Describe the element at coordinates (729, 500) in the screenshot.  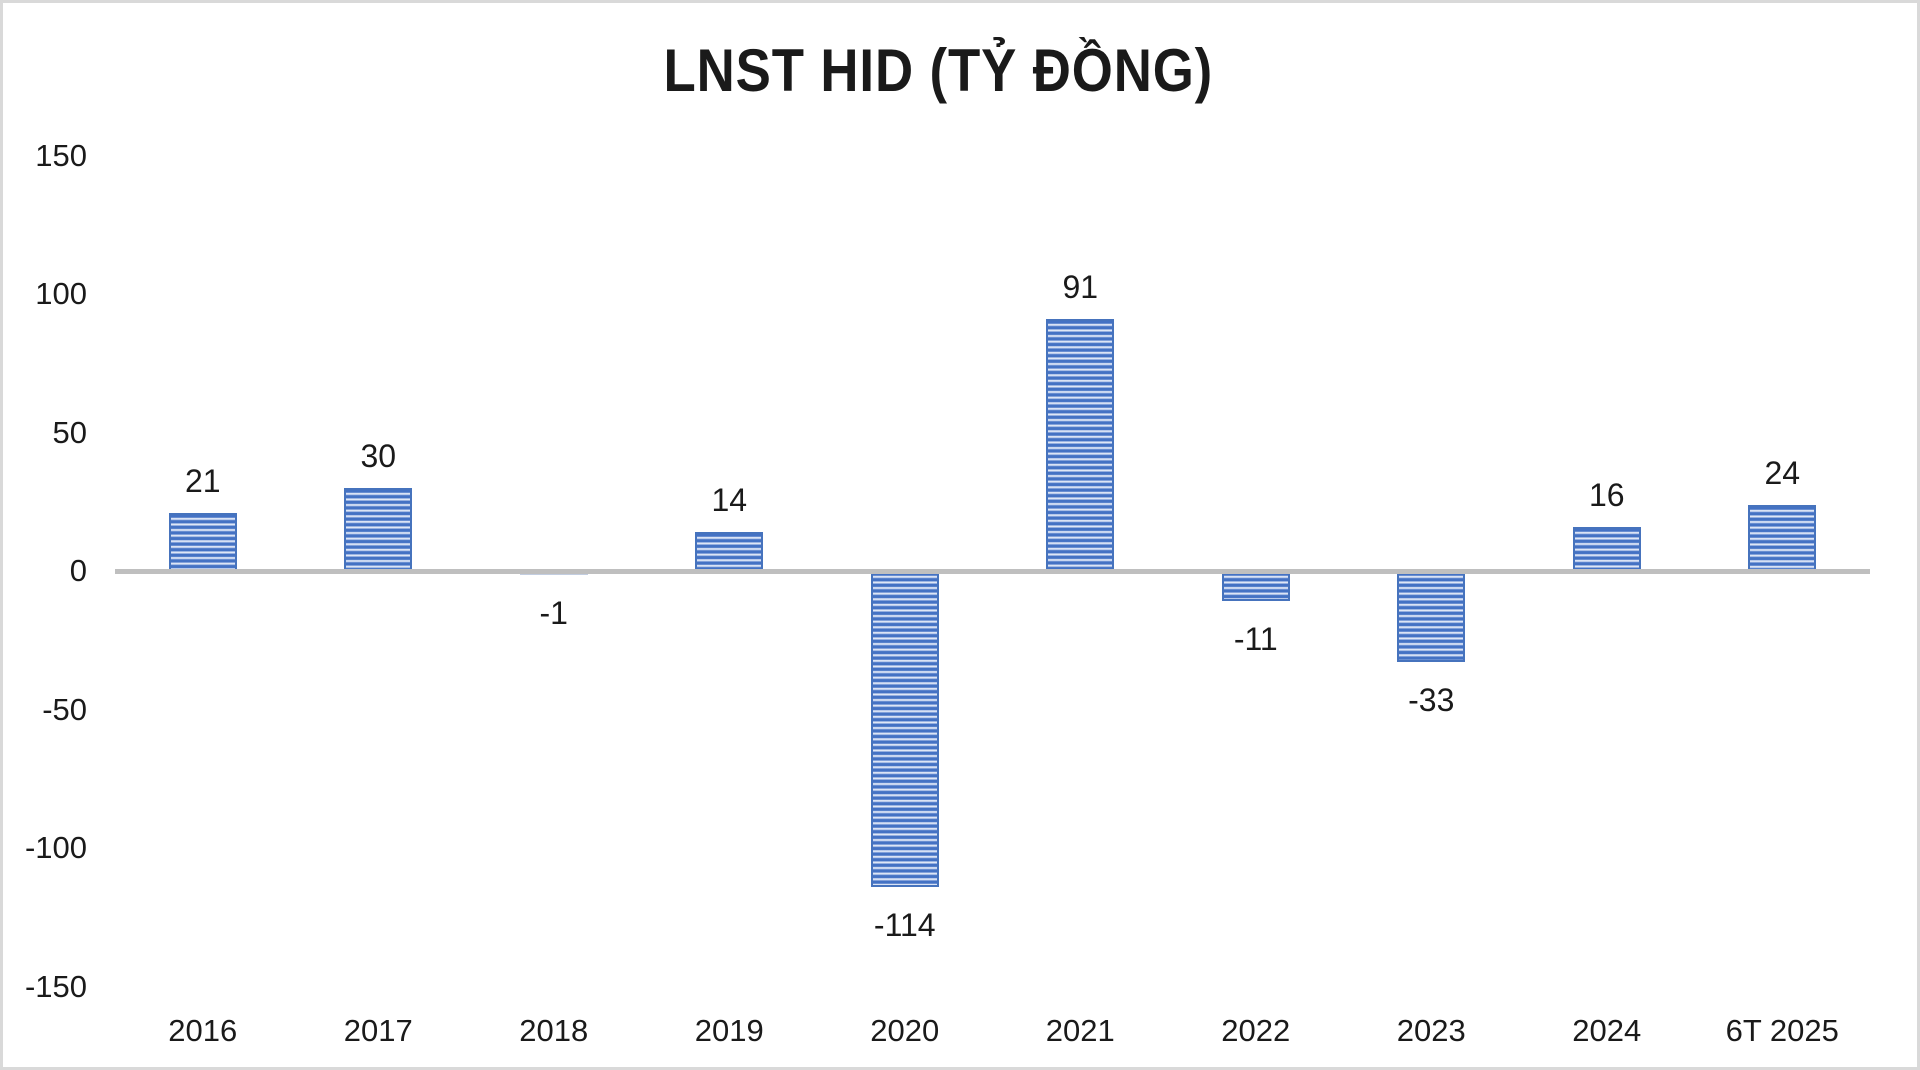
I see `bar-value-label-2019: 14` at that location.